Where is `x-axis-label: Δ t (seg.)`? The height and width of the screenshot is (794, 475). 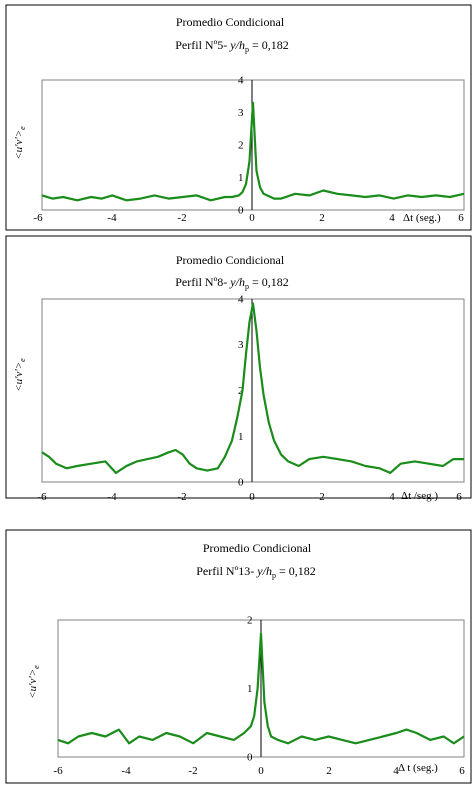
x-axis-label: Δ t (seg.) is located at coordinates (418, 768).